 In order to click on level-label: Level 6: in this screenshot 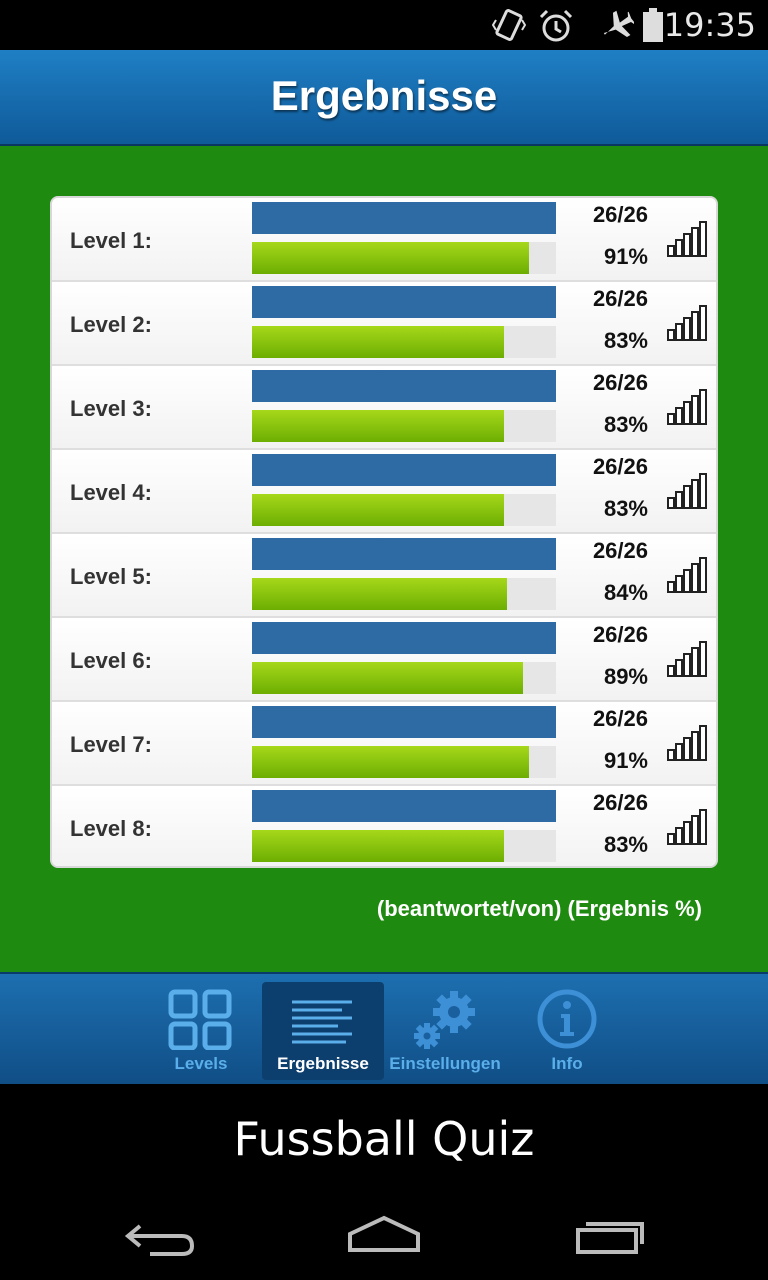, I will do `click(111, 660)`.